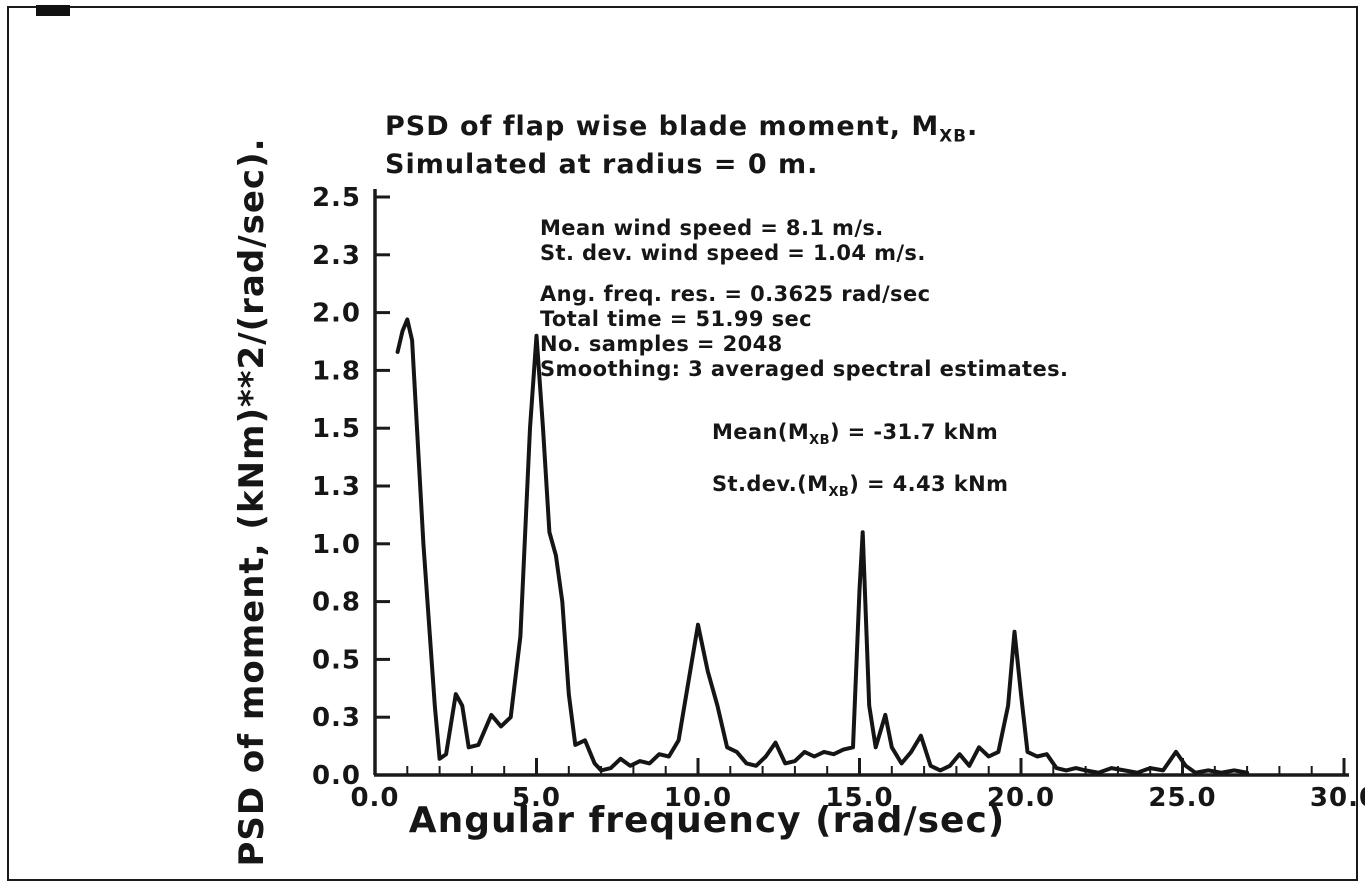 This screenshot has width=1365, height=888. What do you see at coordinates (661, 344) in the screenshot?
I see `annotation-line: No. samples = 2048` at bounding box center [661, 344].